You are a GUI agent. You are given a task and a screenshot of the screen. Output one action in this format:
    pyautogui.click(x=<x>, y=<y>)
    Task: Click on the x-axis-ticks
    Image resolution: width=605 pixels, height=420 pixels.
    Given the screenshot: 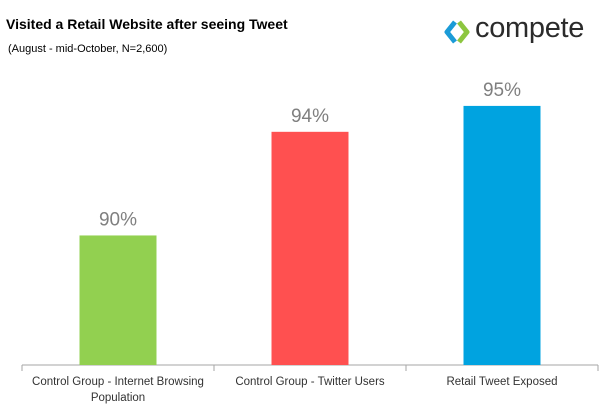 What is the action you would take?
    pyautogui.click(x=310, y=368)
    